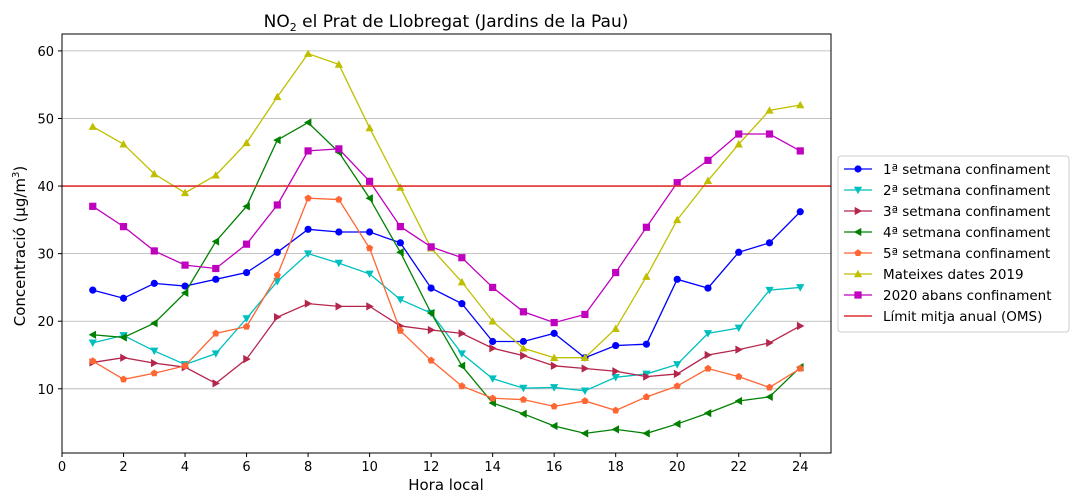 The image size is (1080, 504). Describe the element at coordinates (45, 52) in the screenshot. I see `y-tick-label: 60` at that location.